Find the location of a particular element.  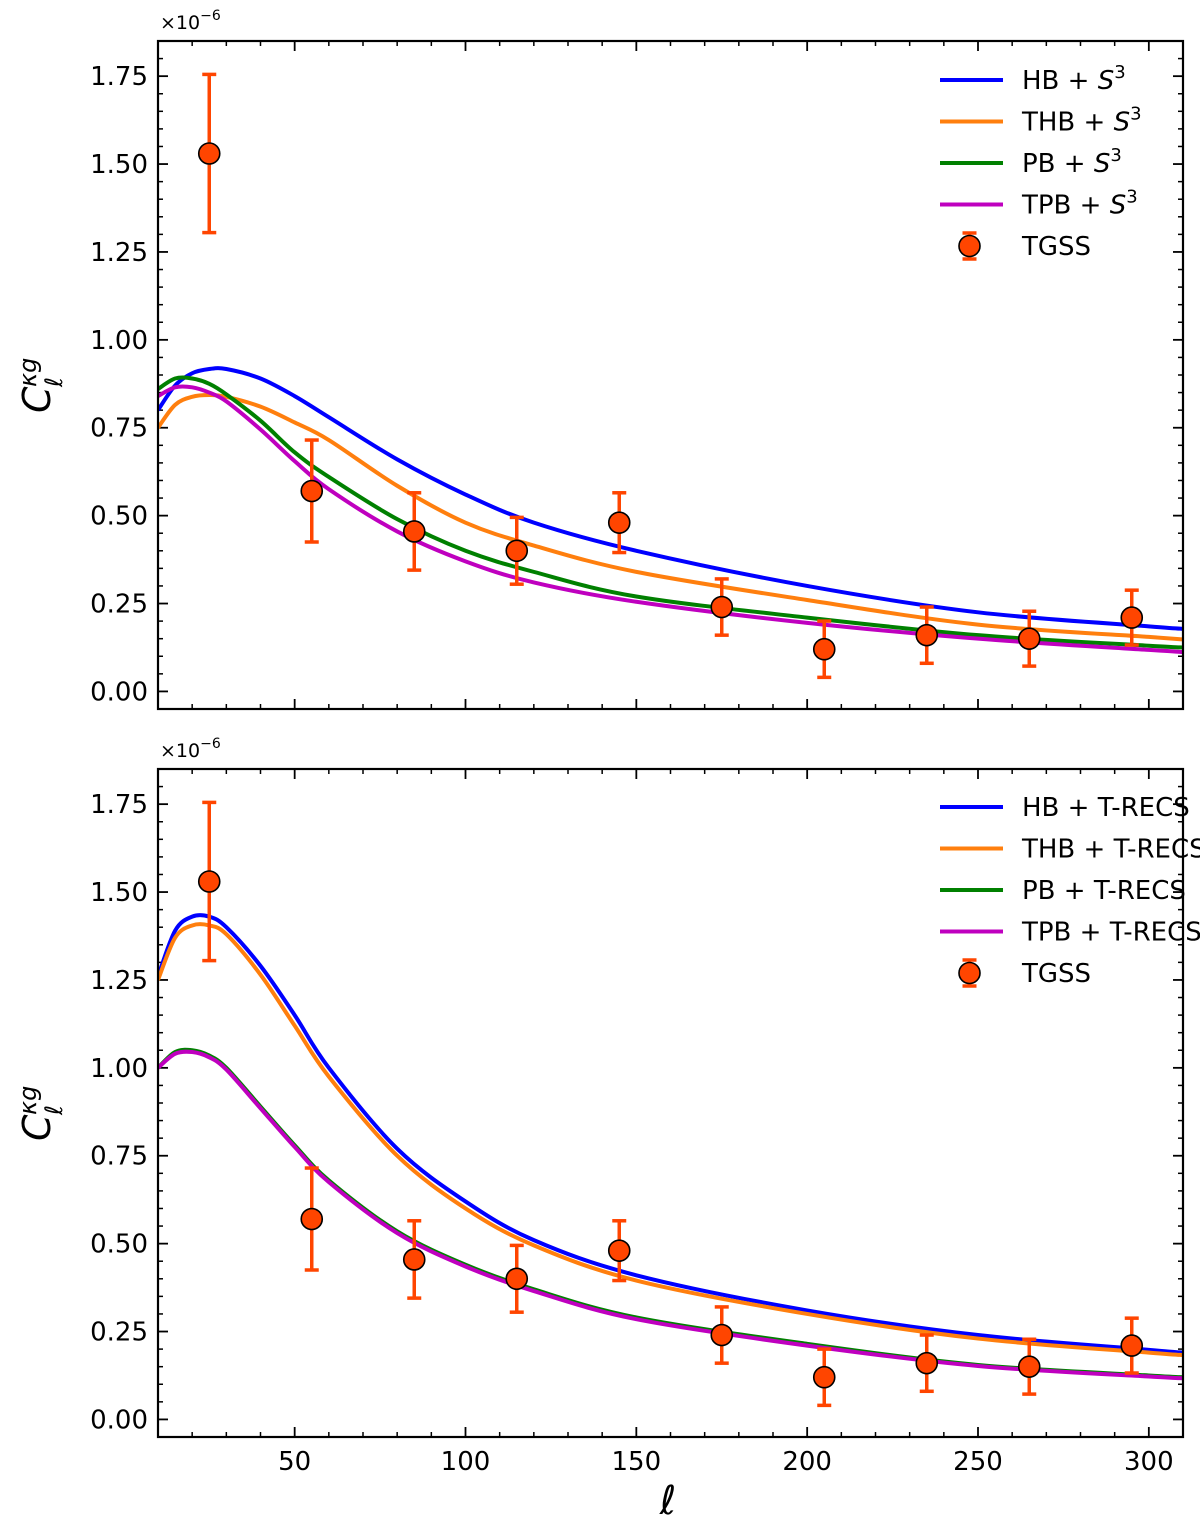

legend-label: HB + T-RECS is located at coordinates (1106, 808).